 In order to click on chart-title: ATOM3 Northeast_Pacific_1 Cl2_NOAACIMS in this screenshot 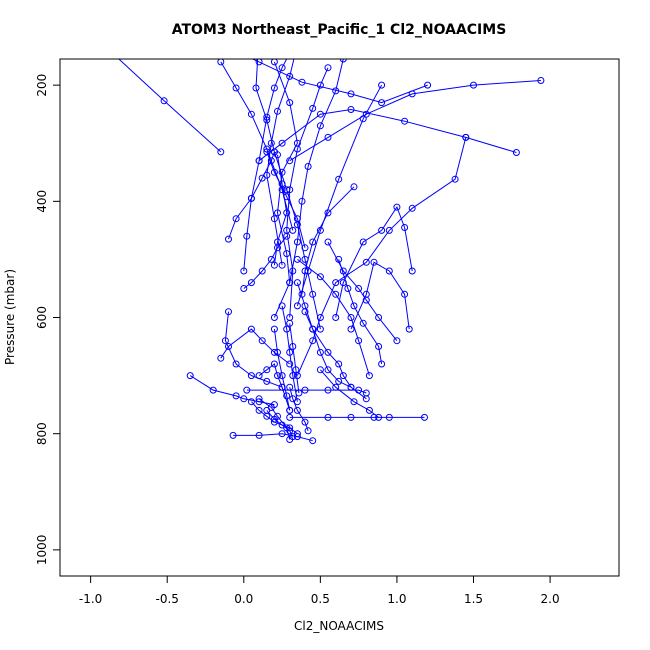, I will do `click(339, 30)`.